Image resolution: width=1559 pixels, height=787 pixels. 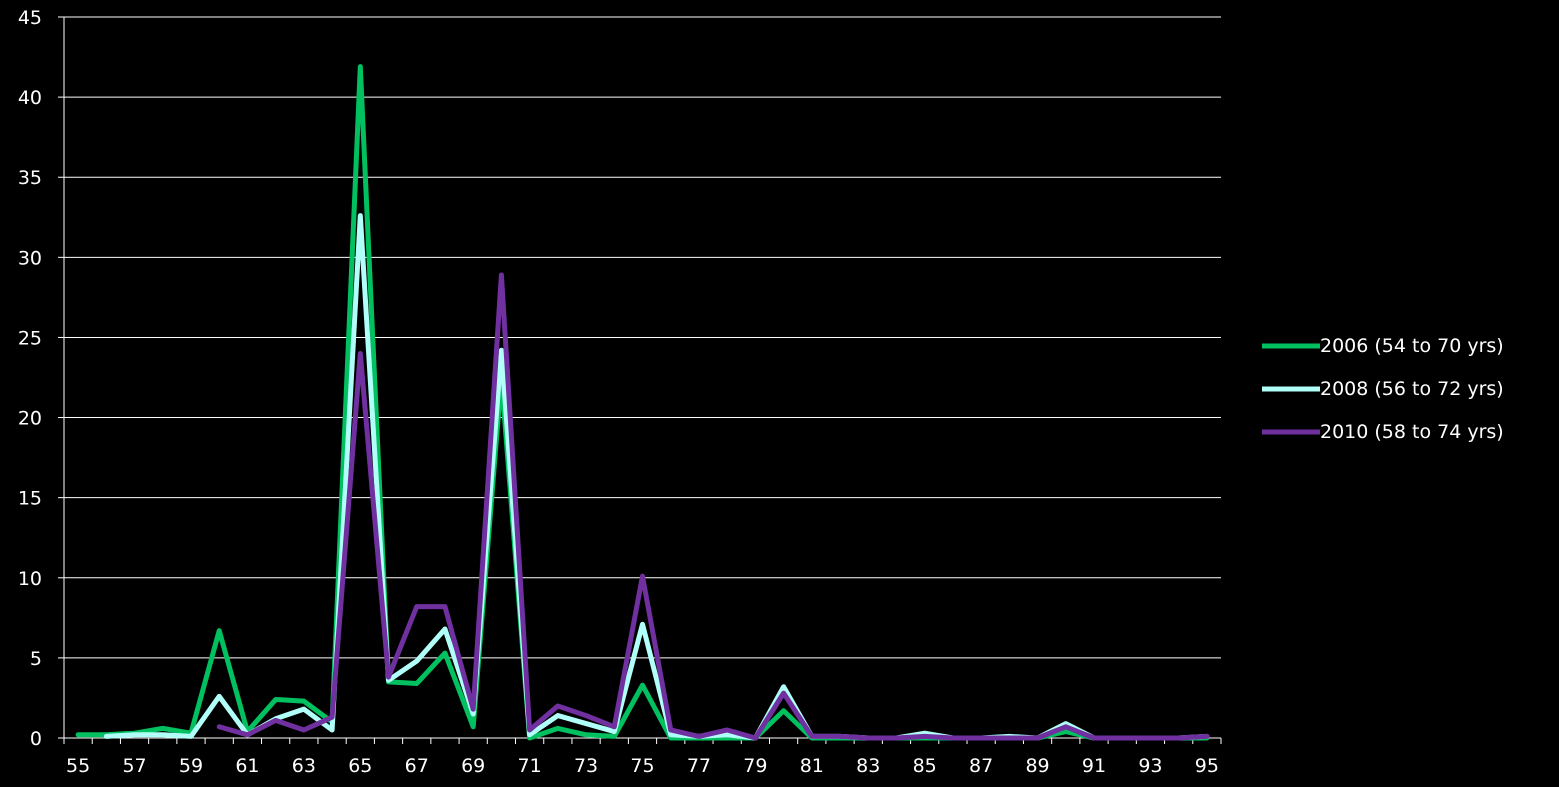 I want to click on x-tick-label: 59, so click(x=191, y=766).